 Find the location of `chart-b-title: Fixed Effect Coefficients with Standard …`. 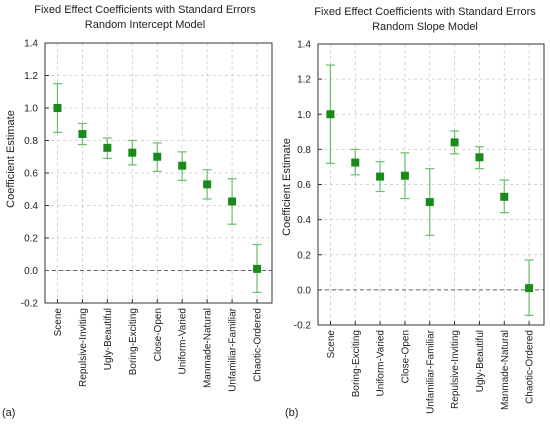

chart-b-title: Fixed Effect Coefficients with Standard … is located at coordinates (425, 12).